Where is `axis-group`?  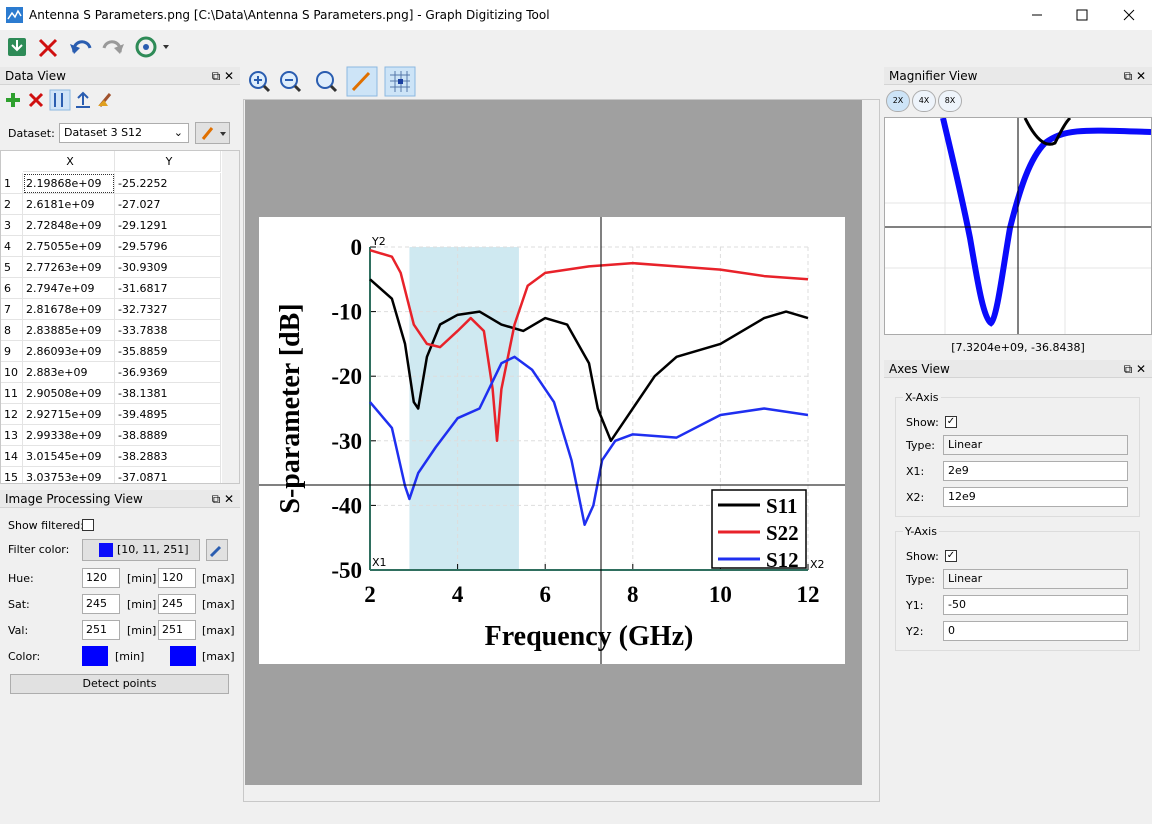
axis-group is located at coordinates (1017, 591).